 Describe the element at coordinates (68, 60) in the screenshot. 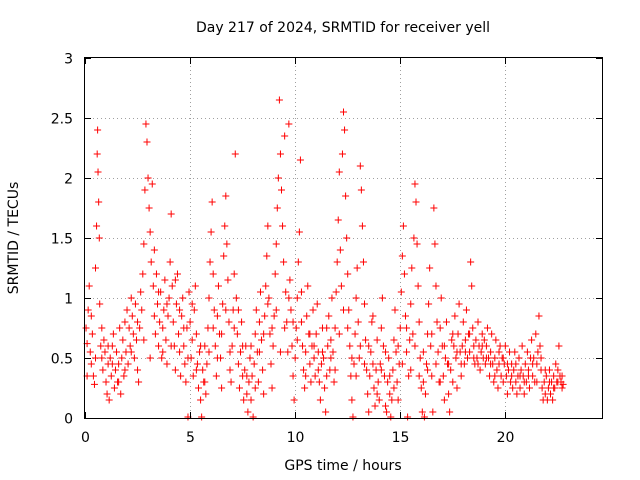

I see `y-tick-label: 3` at that location.